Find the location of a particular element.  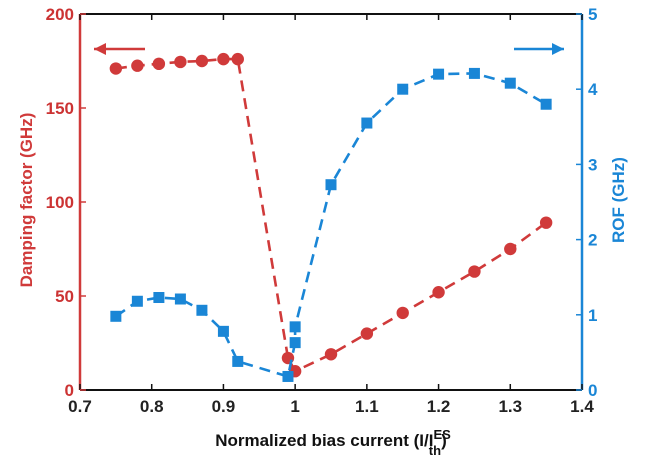

x-axis-label: Normalized bias current (I/IES th) is located at coordinates (333, 442).